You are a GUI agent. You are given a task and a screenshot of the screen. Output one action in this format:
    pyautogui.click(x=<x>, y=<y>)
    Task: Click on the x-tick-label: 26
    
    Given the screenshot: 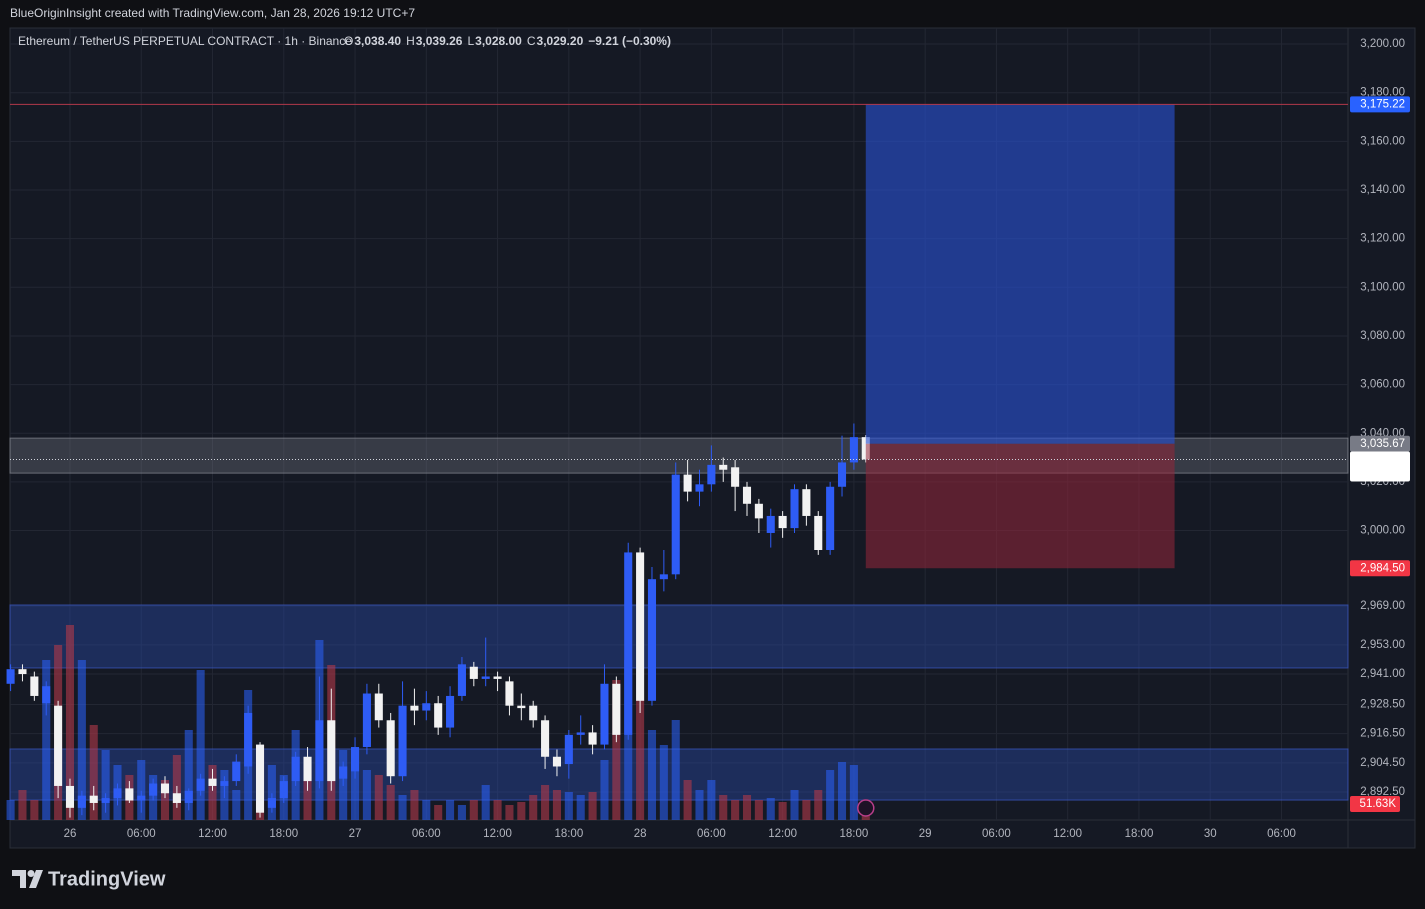 What is the action you would take?
    pyautogui.click(x=70, y=834)
    